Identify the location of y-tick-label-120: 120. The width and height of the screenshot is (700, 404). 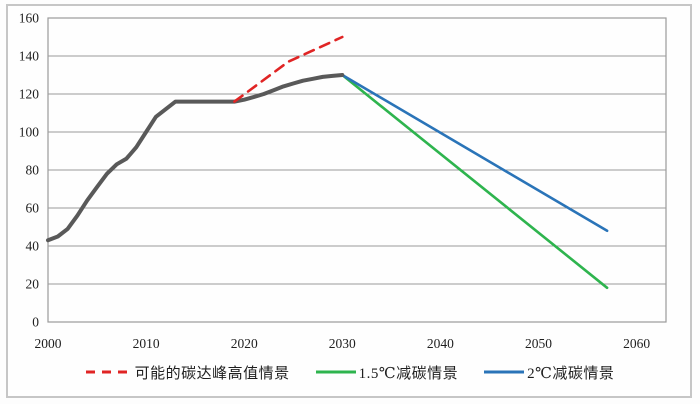
(29, 94).